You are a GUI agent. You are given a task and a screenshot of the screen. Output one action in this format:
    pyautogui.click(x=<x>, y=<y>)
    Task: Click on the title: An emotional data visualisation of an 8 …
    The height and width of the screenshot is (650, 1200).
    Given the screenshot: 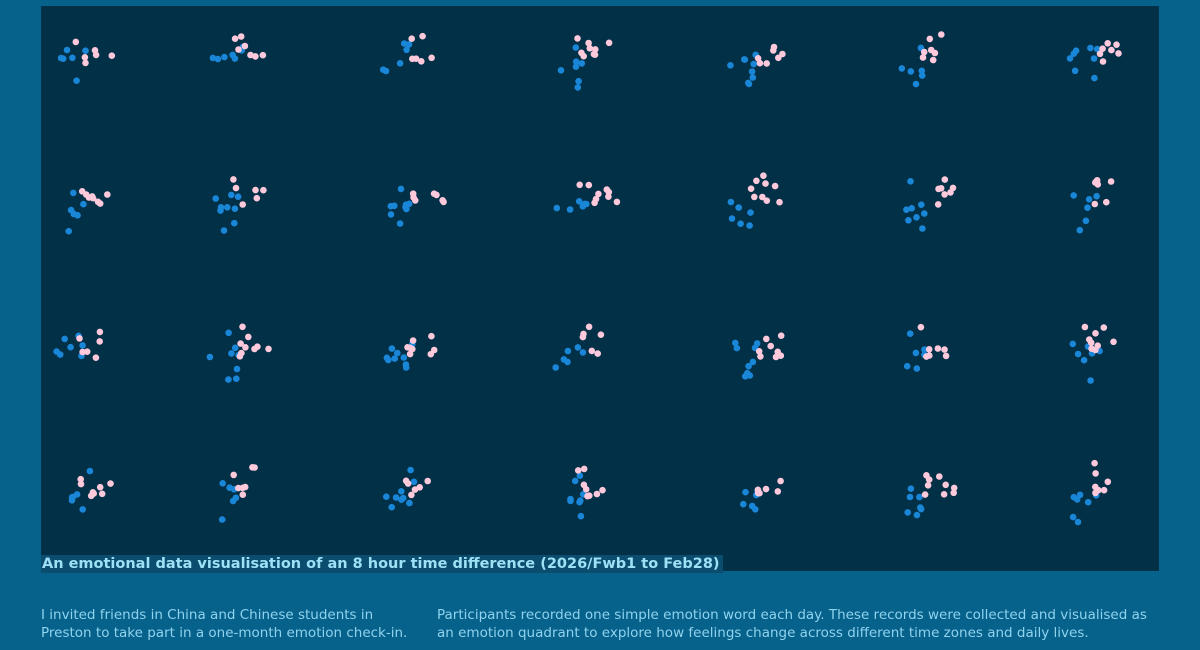 What is the action you would take?
    pyautogui.click(x=382, y=564)
    